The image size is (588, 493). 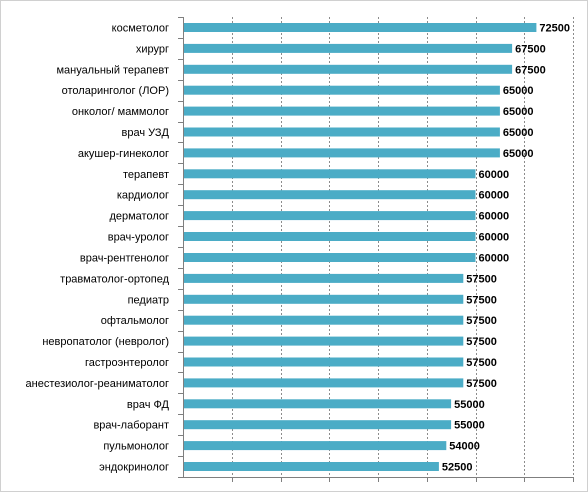 What do you see at coordinates (457, 468) in the screenshot?
I see `value-label: 52500` at bounding box center [457, 468].